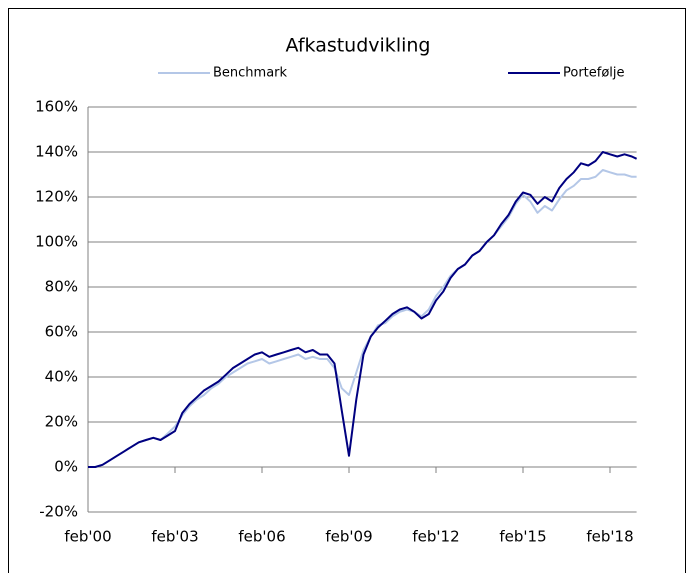 Image resolution: width=693 pixels, height=573 pixels. Describe the element at coordinates (174, 537) in the screenshot. I see `x-tick-label: feb'03` at that location.